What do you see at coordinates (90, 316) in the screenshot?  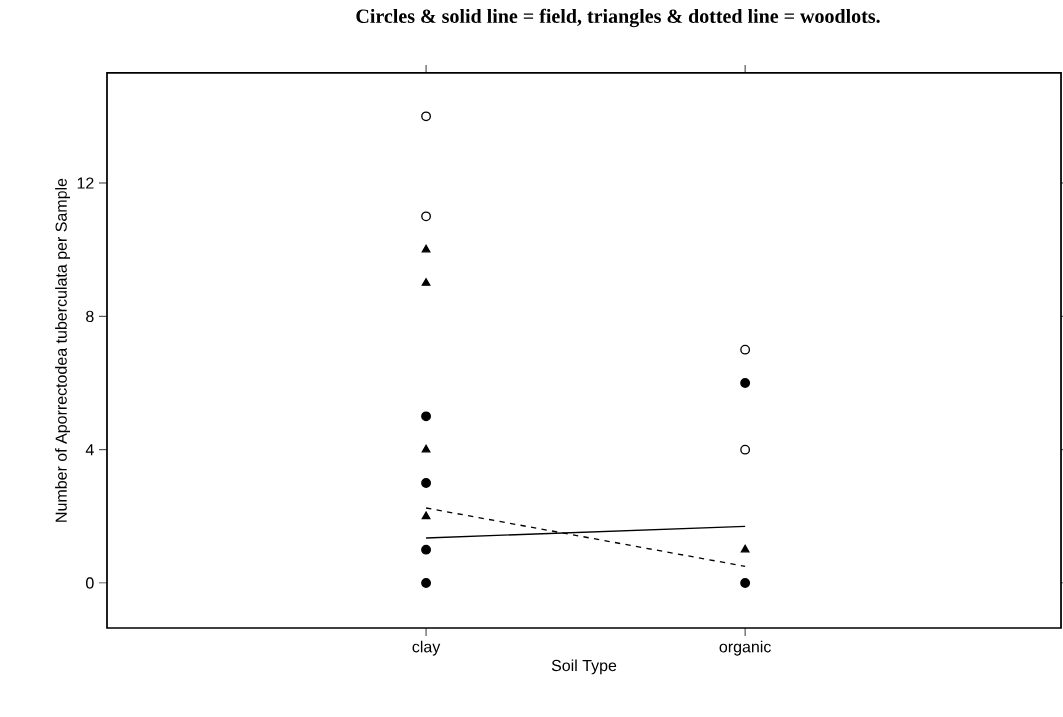 I see `y-tick-label: 8` at bounding box center [90, 316].